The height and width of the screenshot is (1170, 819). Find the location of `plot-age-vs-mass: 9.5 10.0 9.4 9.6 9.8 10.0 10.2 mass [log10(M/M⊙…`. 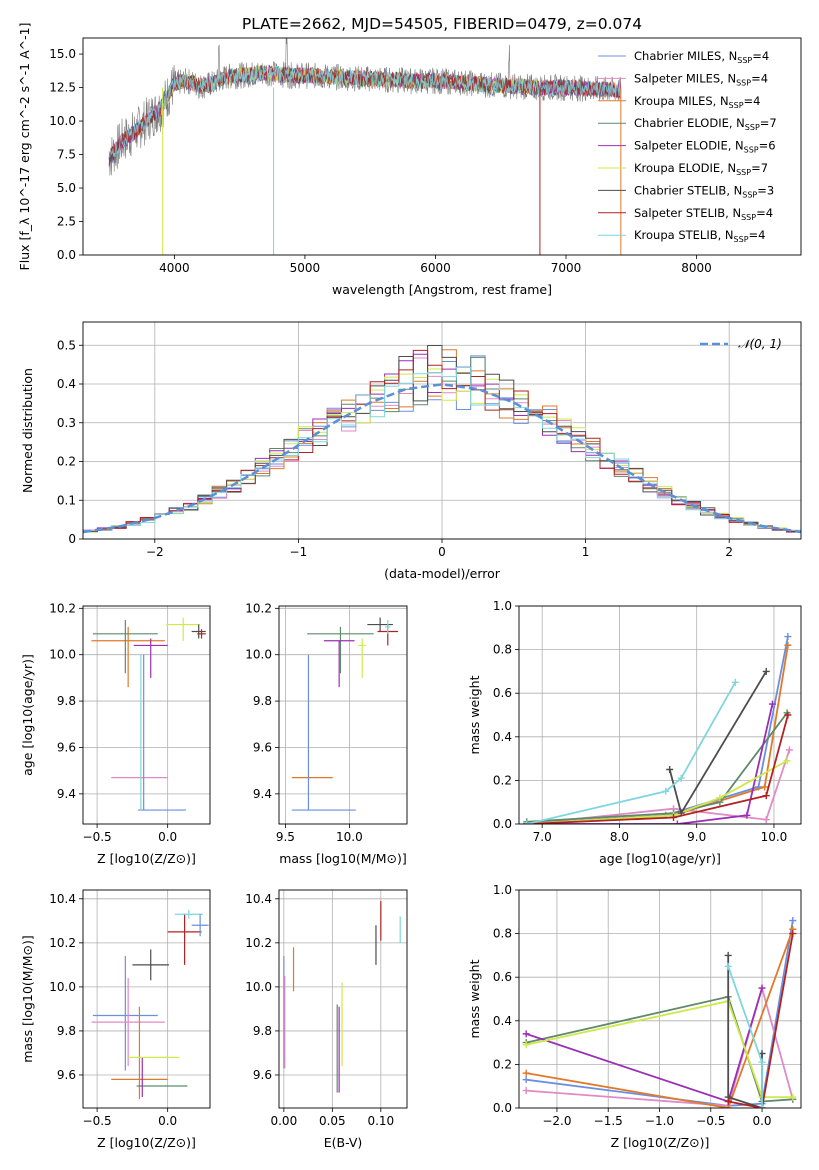

plot-age-vs-mass: 9.5 10.0 9.4 9.6 9.8 10.0 10.2 mass [log10(M/M⊙… is located at coordinates (326, 733).